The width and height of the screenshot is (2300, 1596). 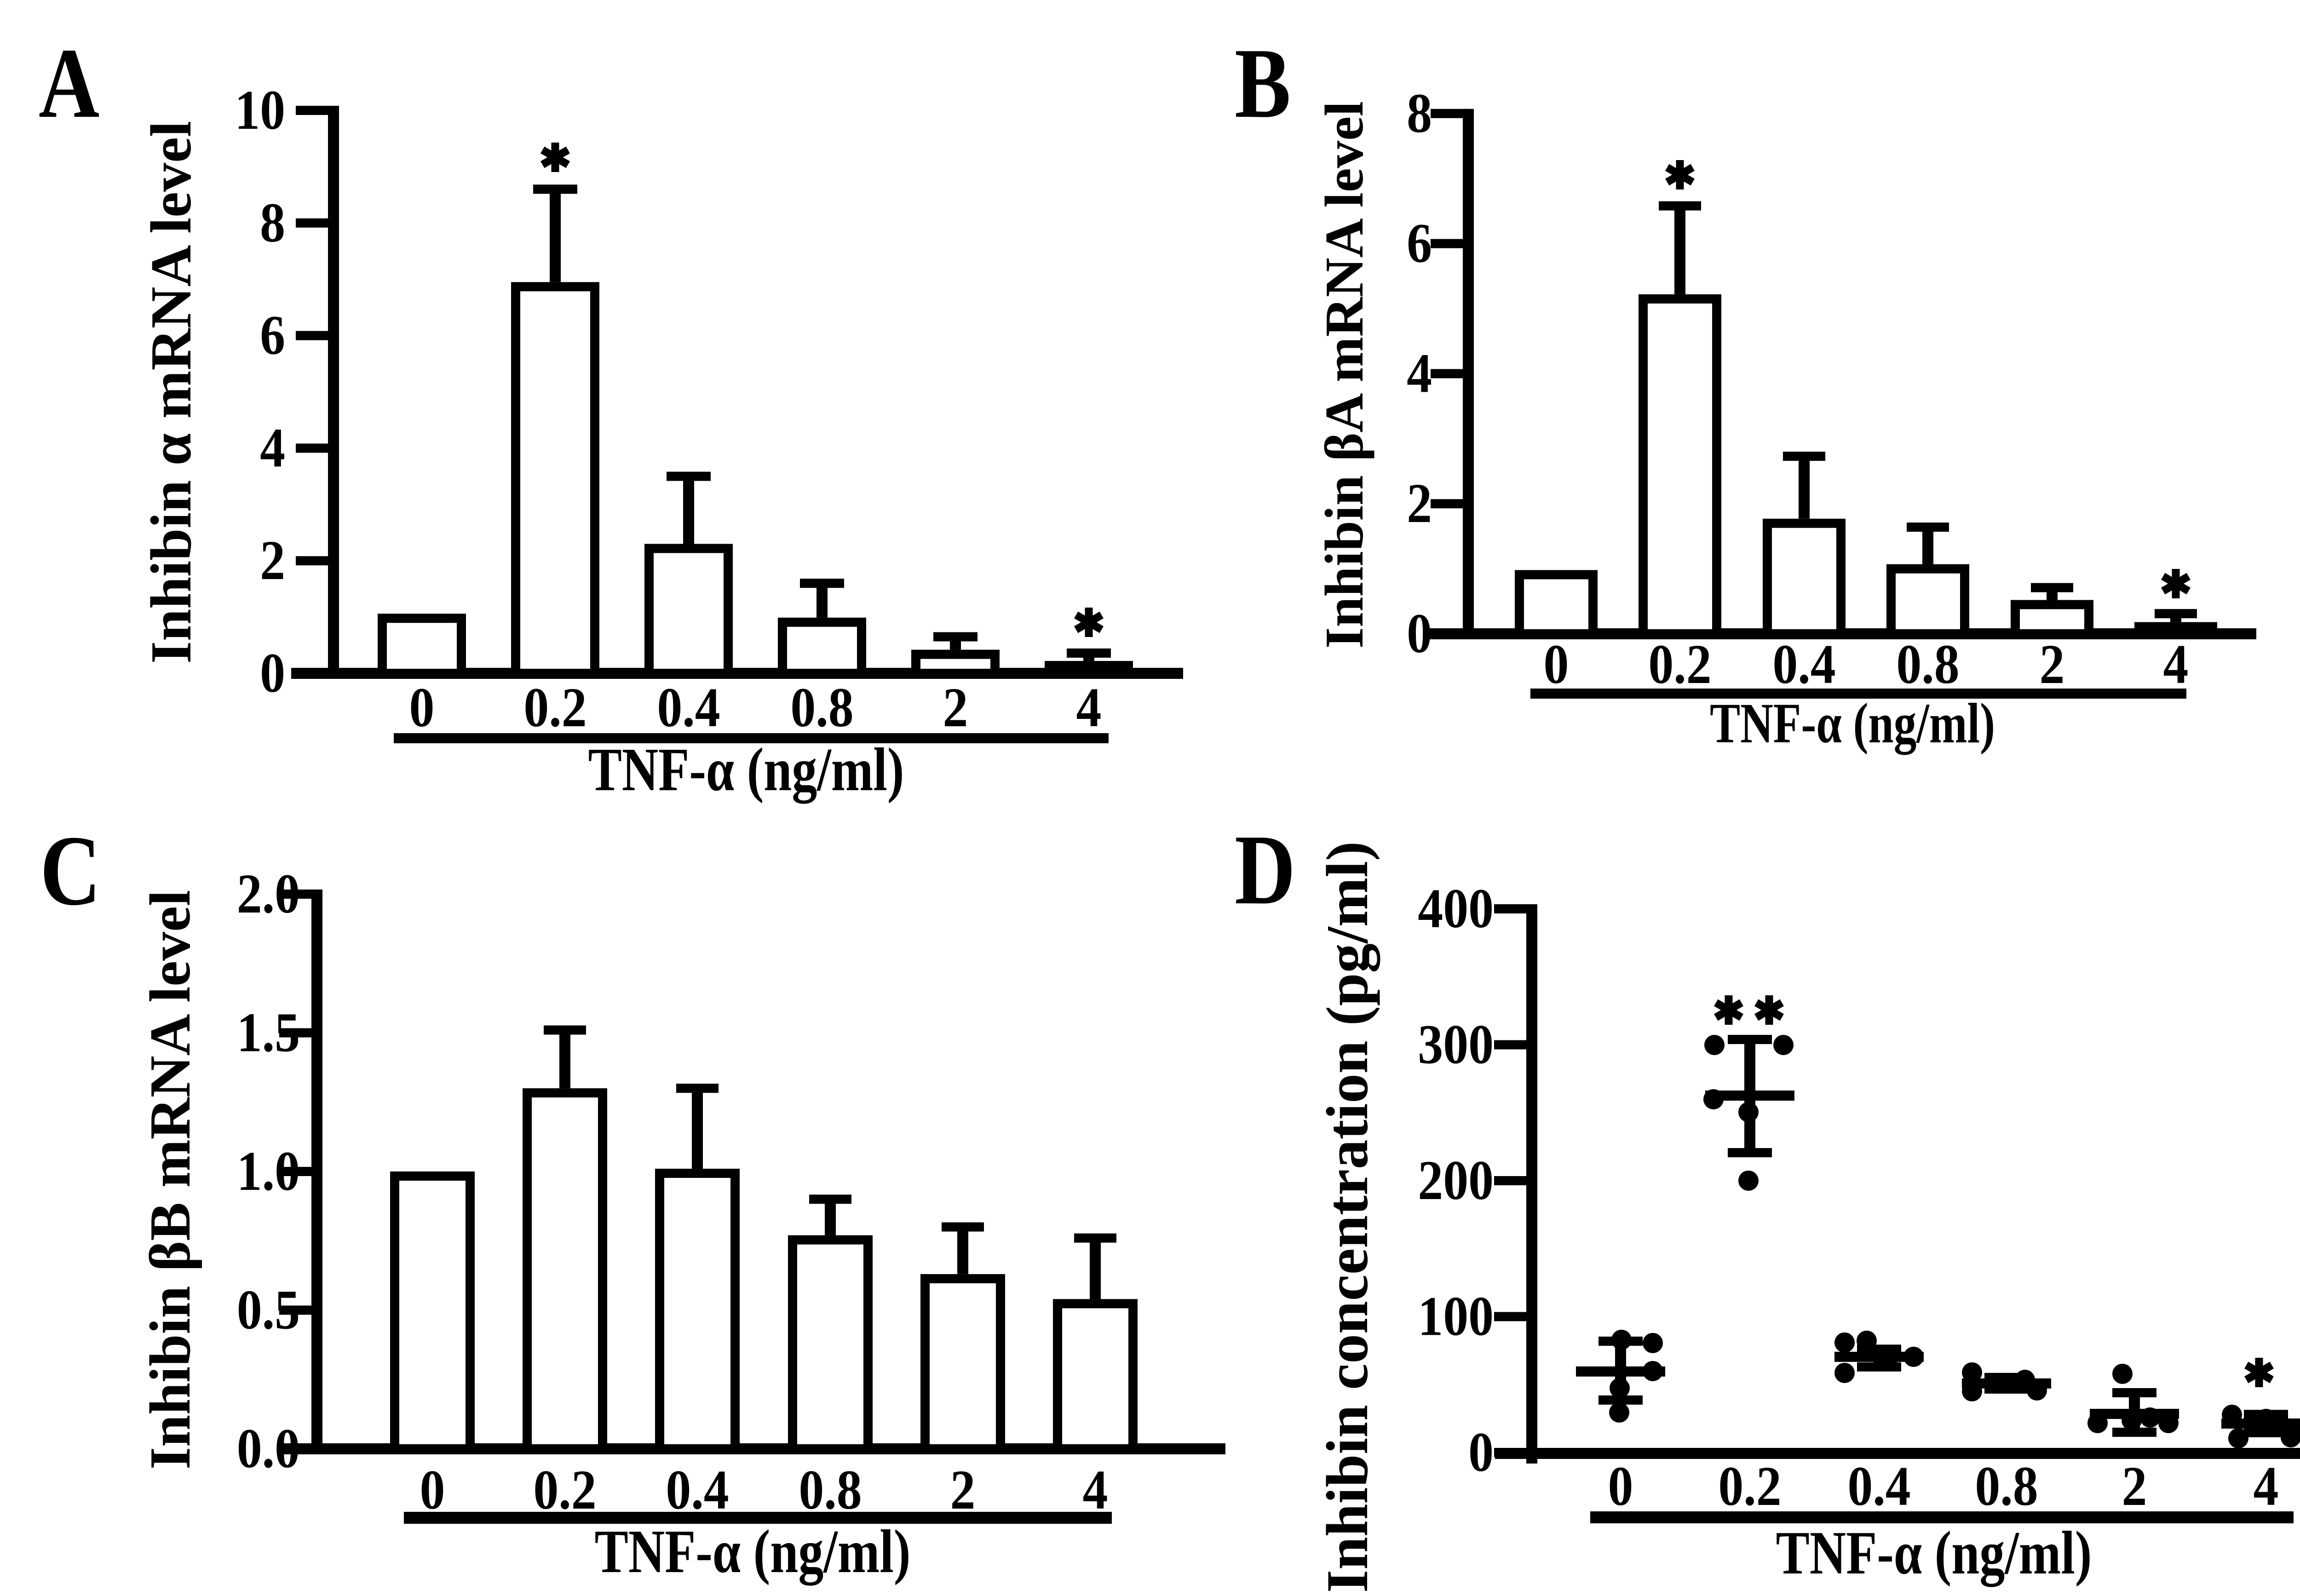 What do you see at coordinates (70, 871) in the screenshot?
I see `svg-text: C` at bounding box center [70, 871].